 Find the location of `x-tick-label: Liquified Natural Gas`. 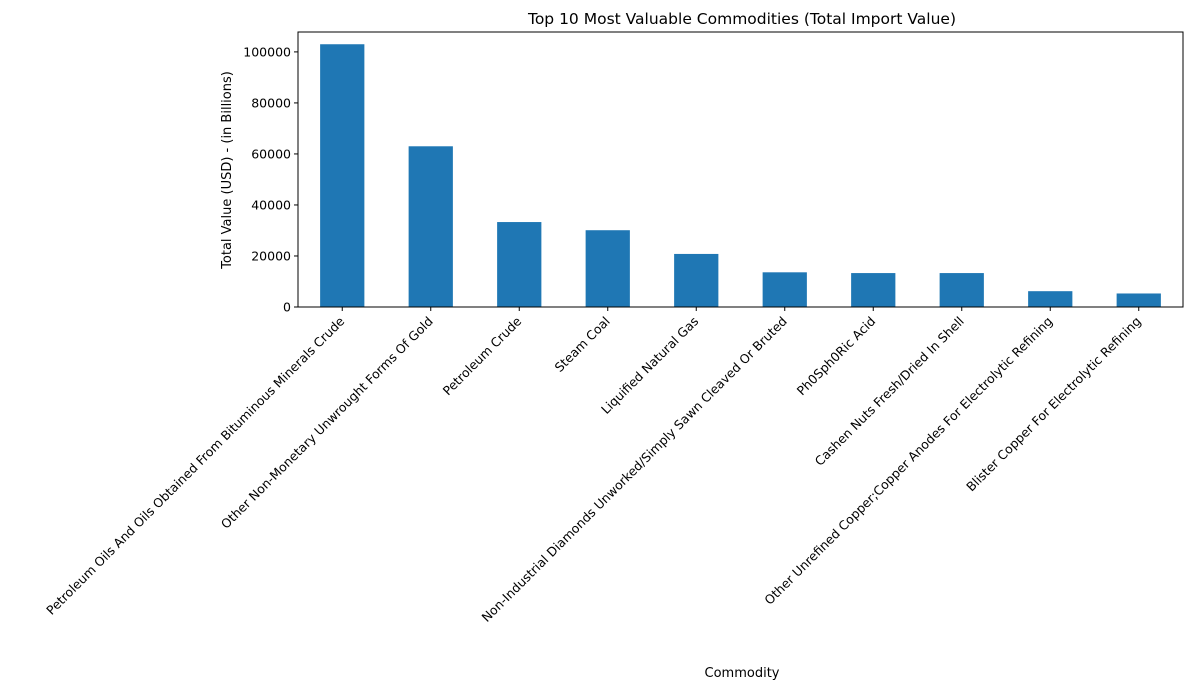

x-tick-label: Liquified Natural Gas is located at coordinates (649, 365).